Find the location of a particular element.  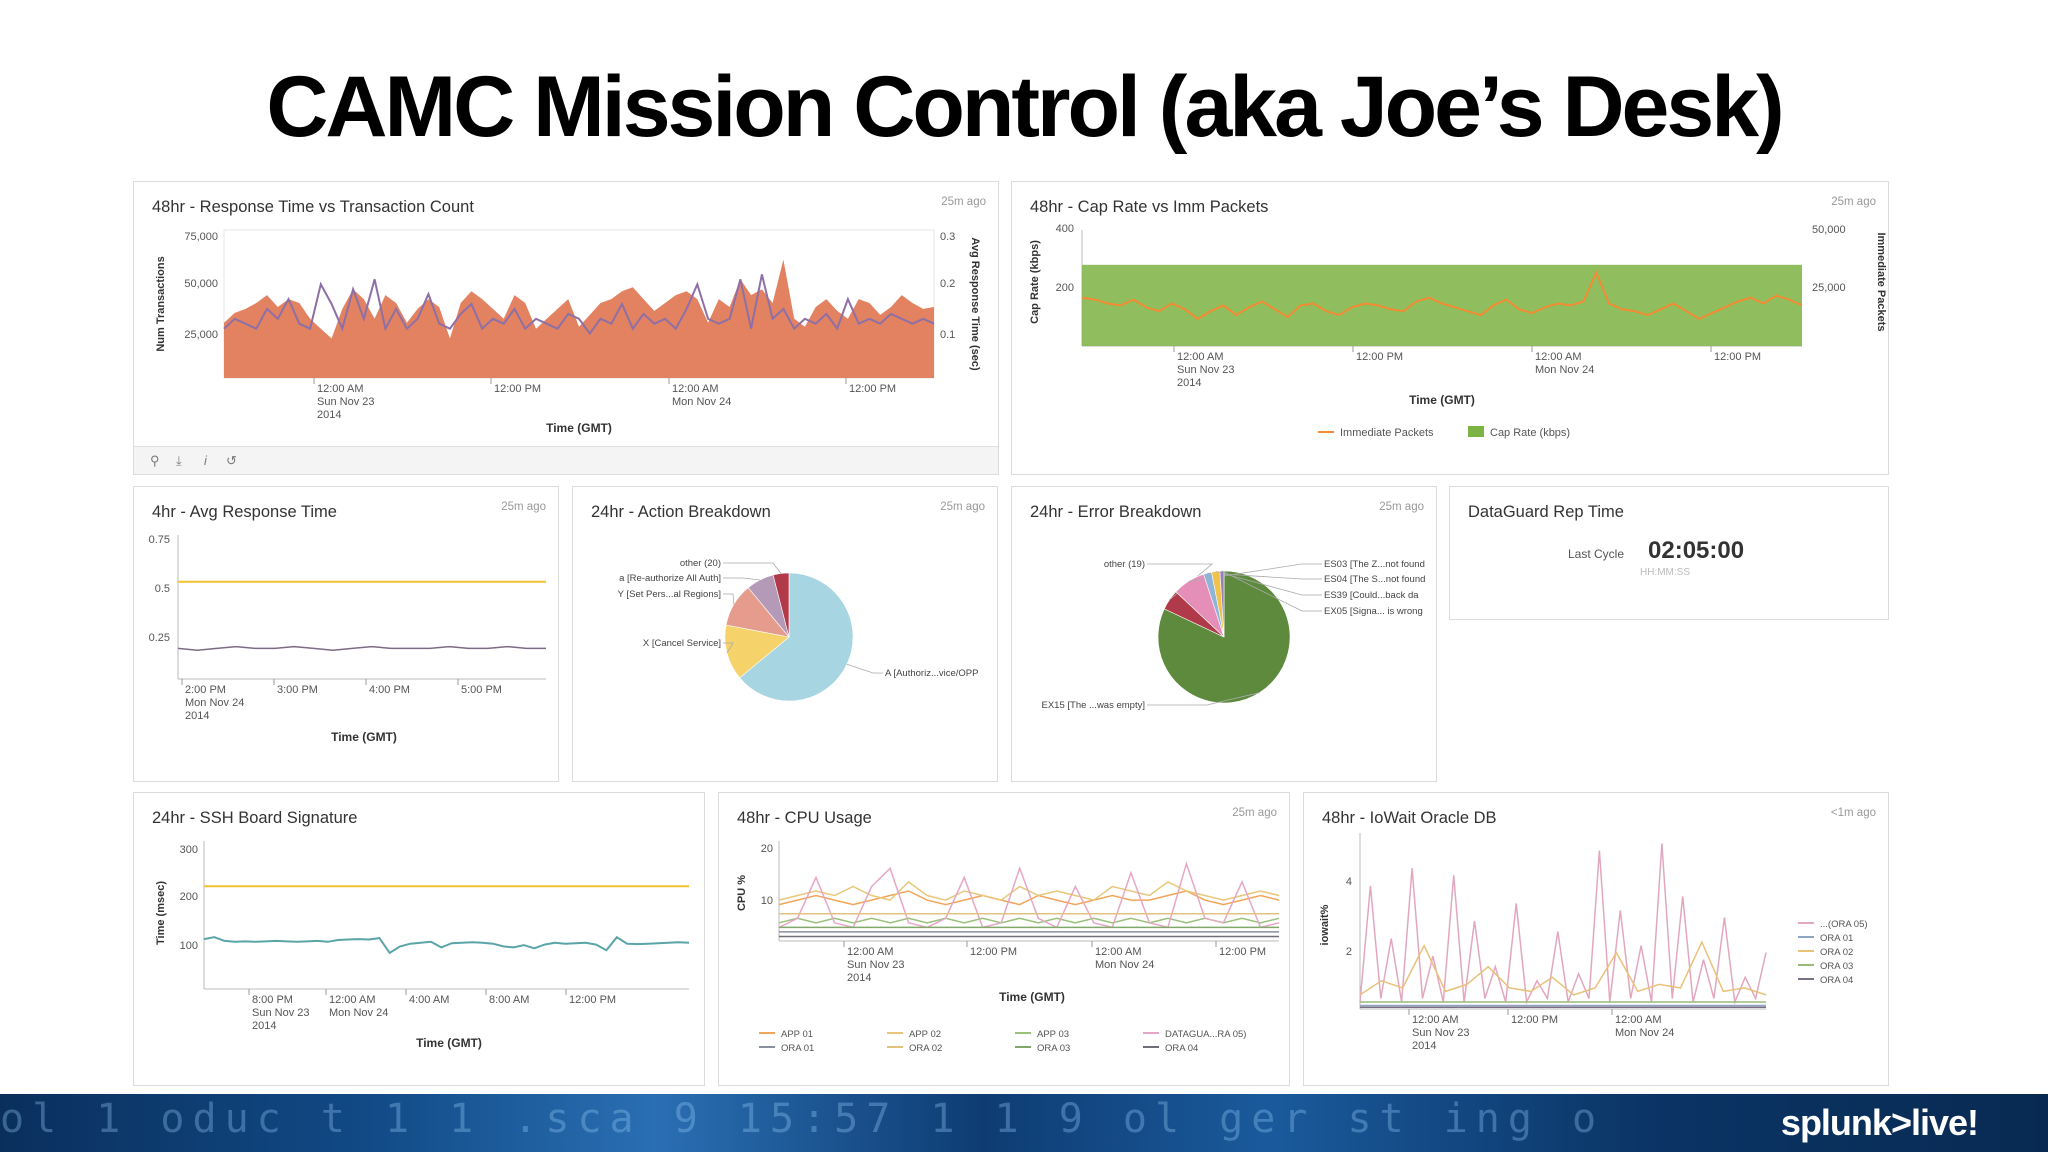

x-tick-label: 5:00 PM is located at coordinates (481, 690).